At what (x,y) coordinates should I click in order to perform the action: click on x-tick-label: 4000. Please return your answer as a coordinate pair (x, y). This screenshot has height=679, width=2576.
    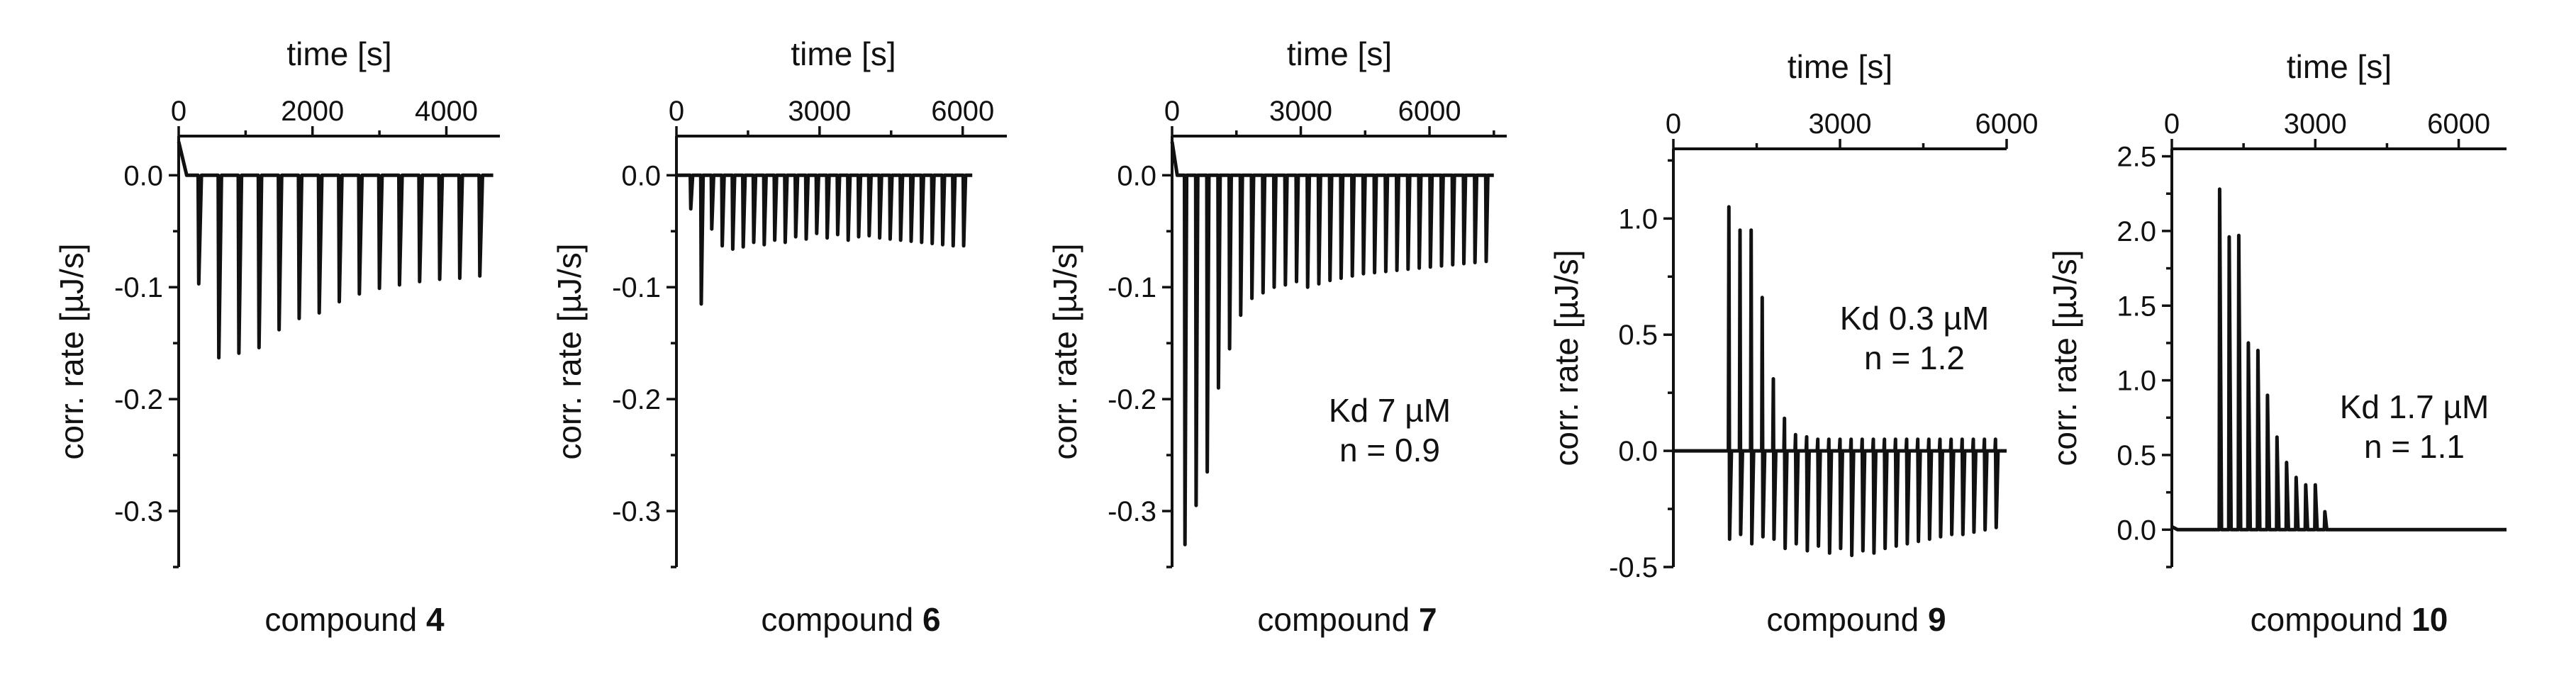
    Looking at the image, I should click on (447, 111).